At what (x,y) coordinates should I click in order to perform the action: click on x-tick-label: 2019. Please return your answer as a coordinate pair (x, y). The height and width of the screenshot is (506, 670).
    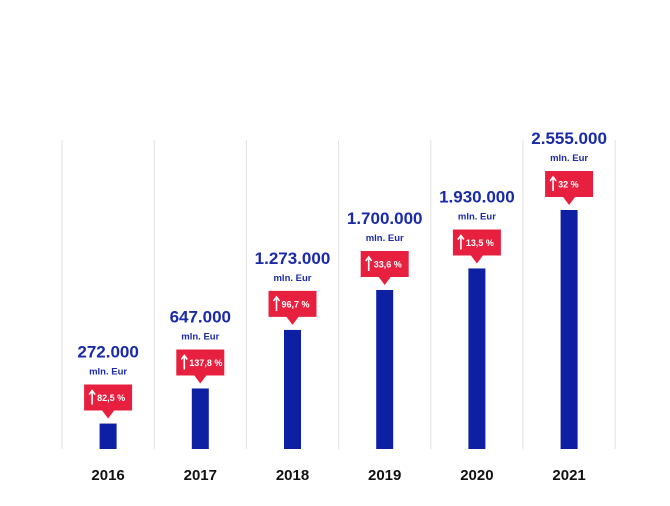
    Looking at the image, I should click on (384, 475).